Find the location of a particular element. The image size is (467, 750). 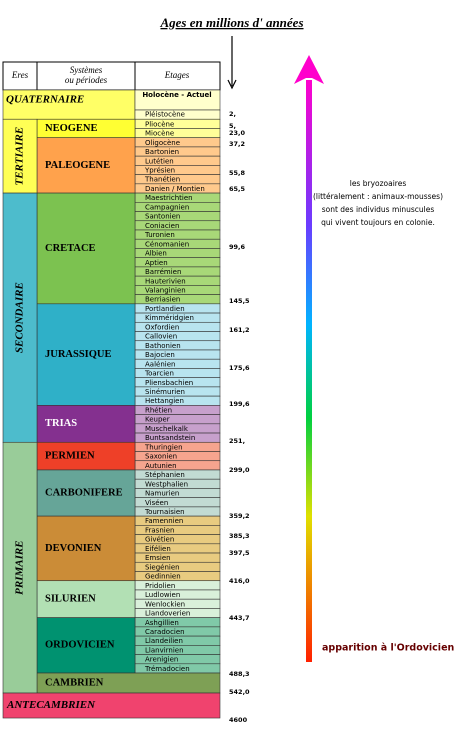

stage: Thuringien is located at coordinates (163, 447).